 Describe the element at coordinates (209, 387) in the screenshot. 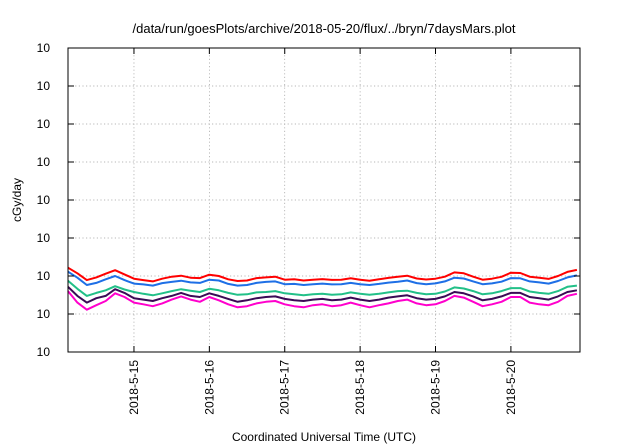

I see `x-tick-label: 2018-5-16` at that location.